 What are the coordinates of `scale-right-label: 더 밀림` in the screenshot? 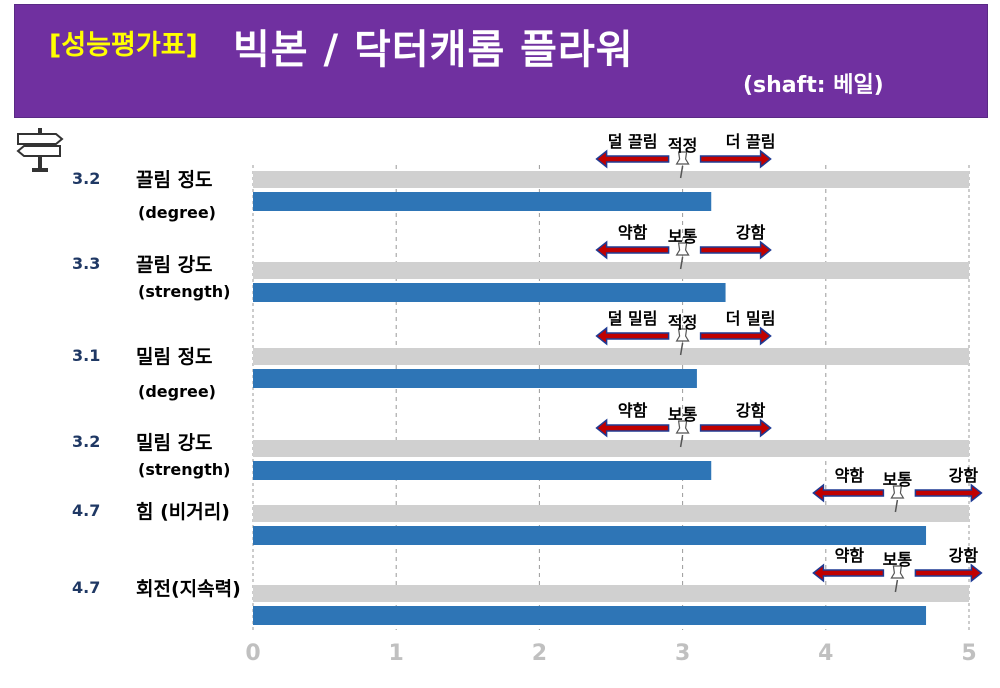 It's located at (751, 318).